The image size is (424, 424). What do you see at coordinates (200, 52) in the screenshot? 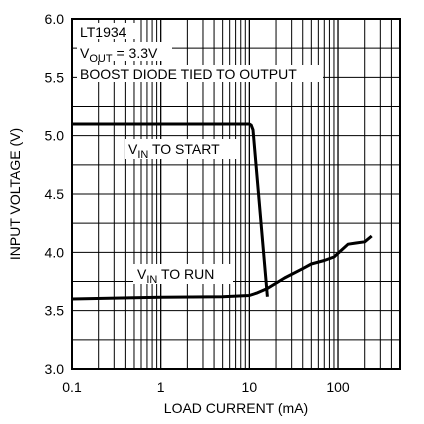
I see `annotation-backgrounds` at bounding box center [200, 52].